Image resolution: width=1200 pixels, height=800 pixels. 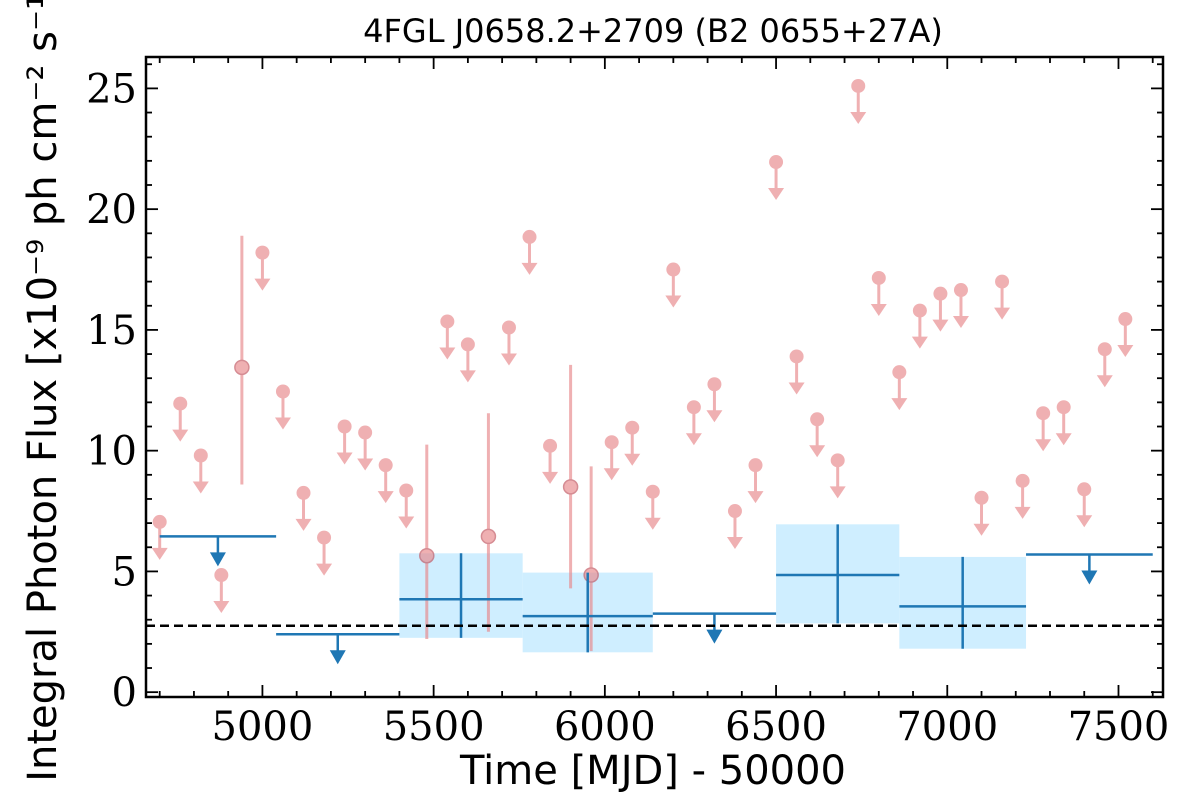 I want to click on x-tick-label: 5500, so click(x=434, y=727).